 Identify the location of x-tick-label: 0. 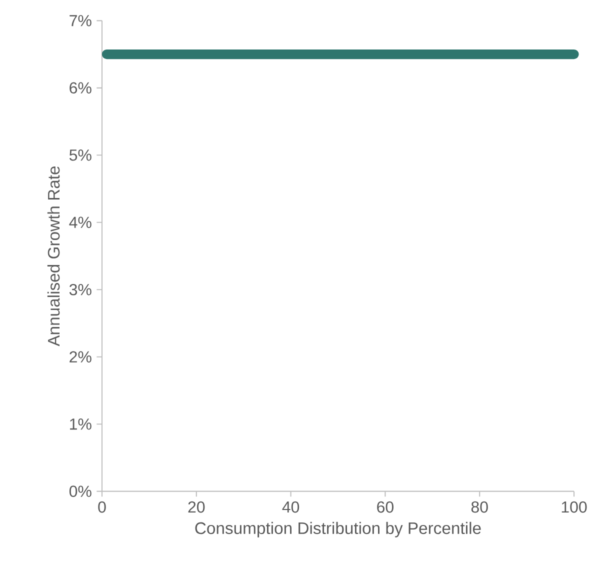
(102, 507).